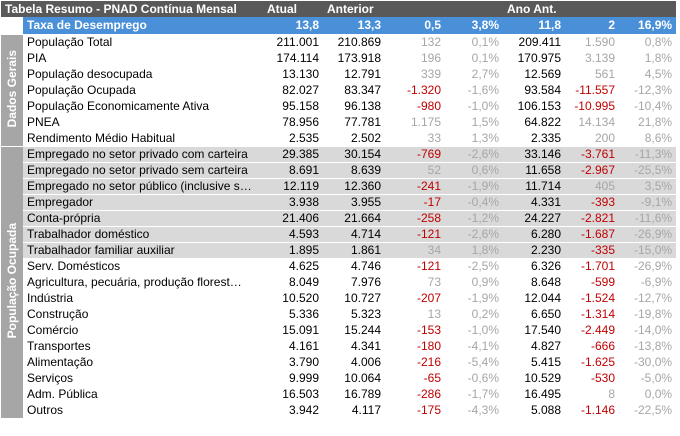 Image resolution: width=680 pixels, height=436 pixels. What do you see at coordinates (648, 58) in the screenshot?
I see `row-ano-var-pct: 1,8%` at bounding box center [648, 58].